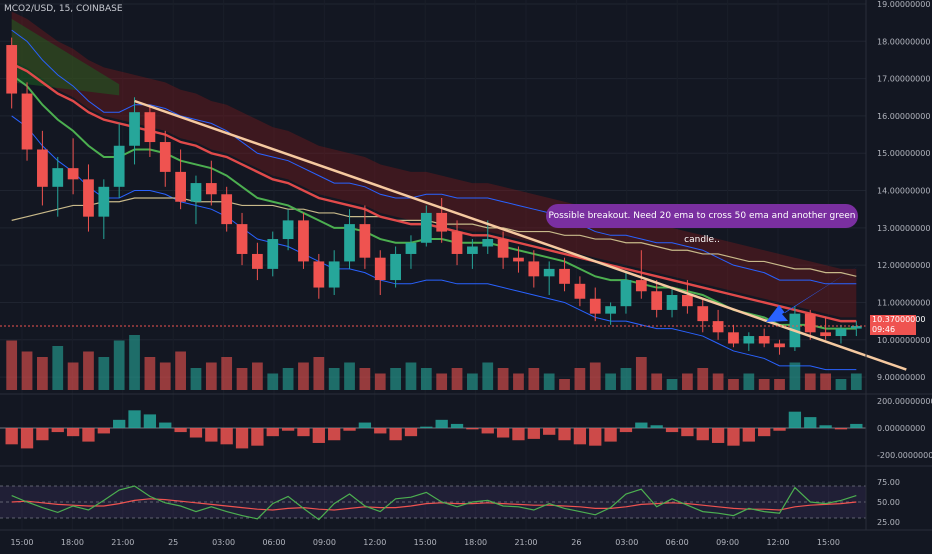  Describe the element at coordinates (903, 4) in the screenshot. I see `price-tick-label: 19.00000000` at that location.